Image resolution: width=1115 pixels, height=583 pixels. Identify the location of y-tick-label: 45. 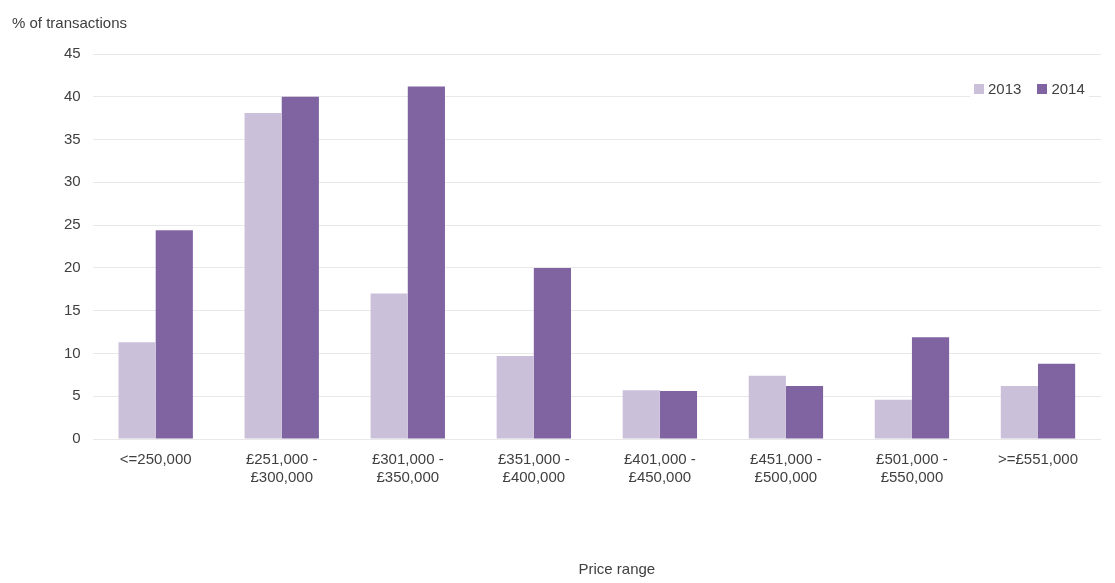
(72, 53).